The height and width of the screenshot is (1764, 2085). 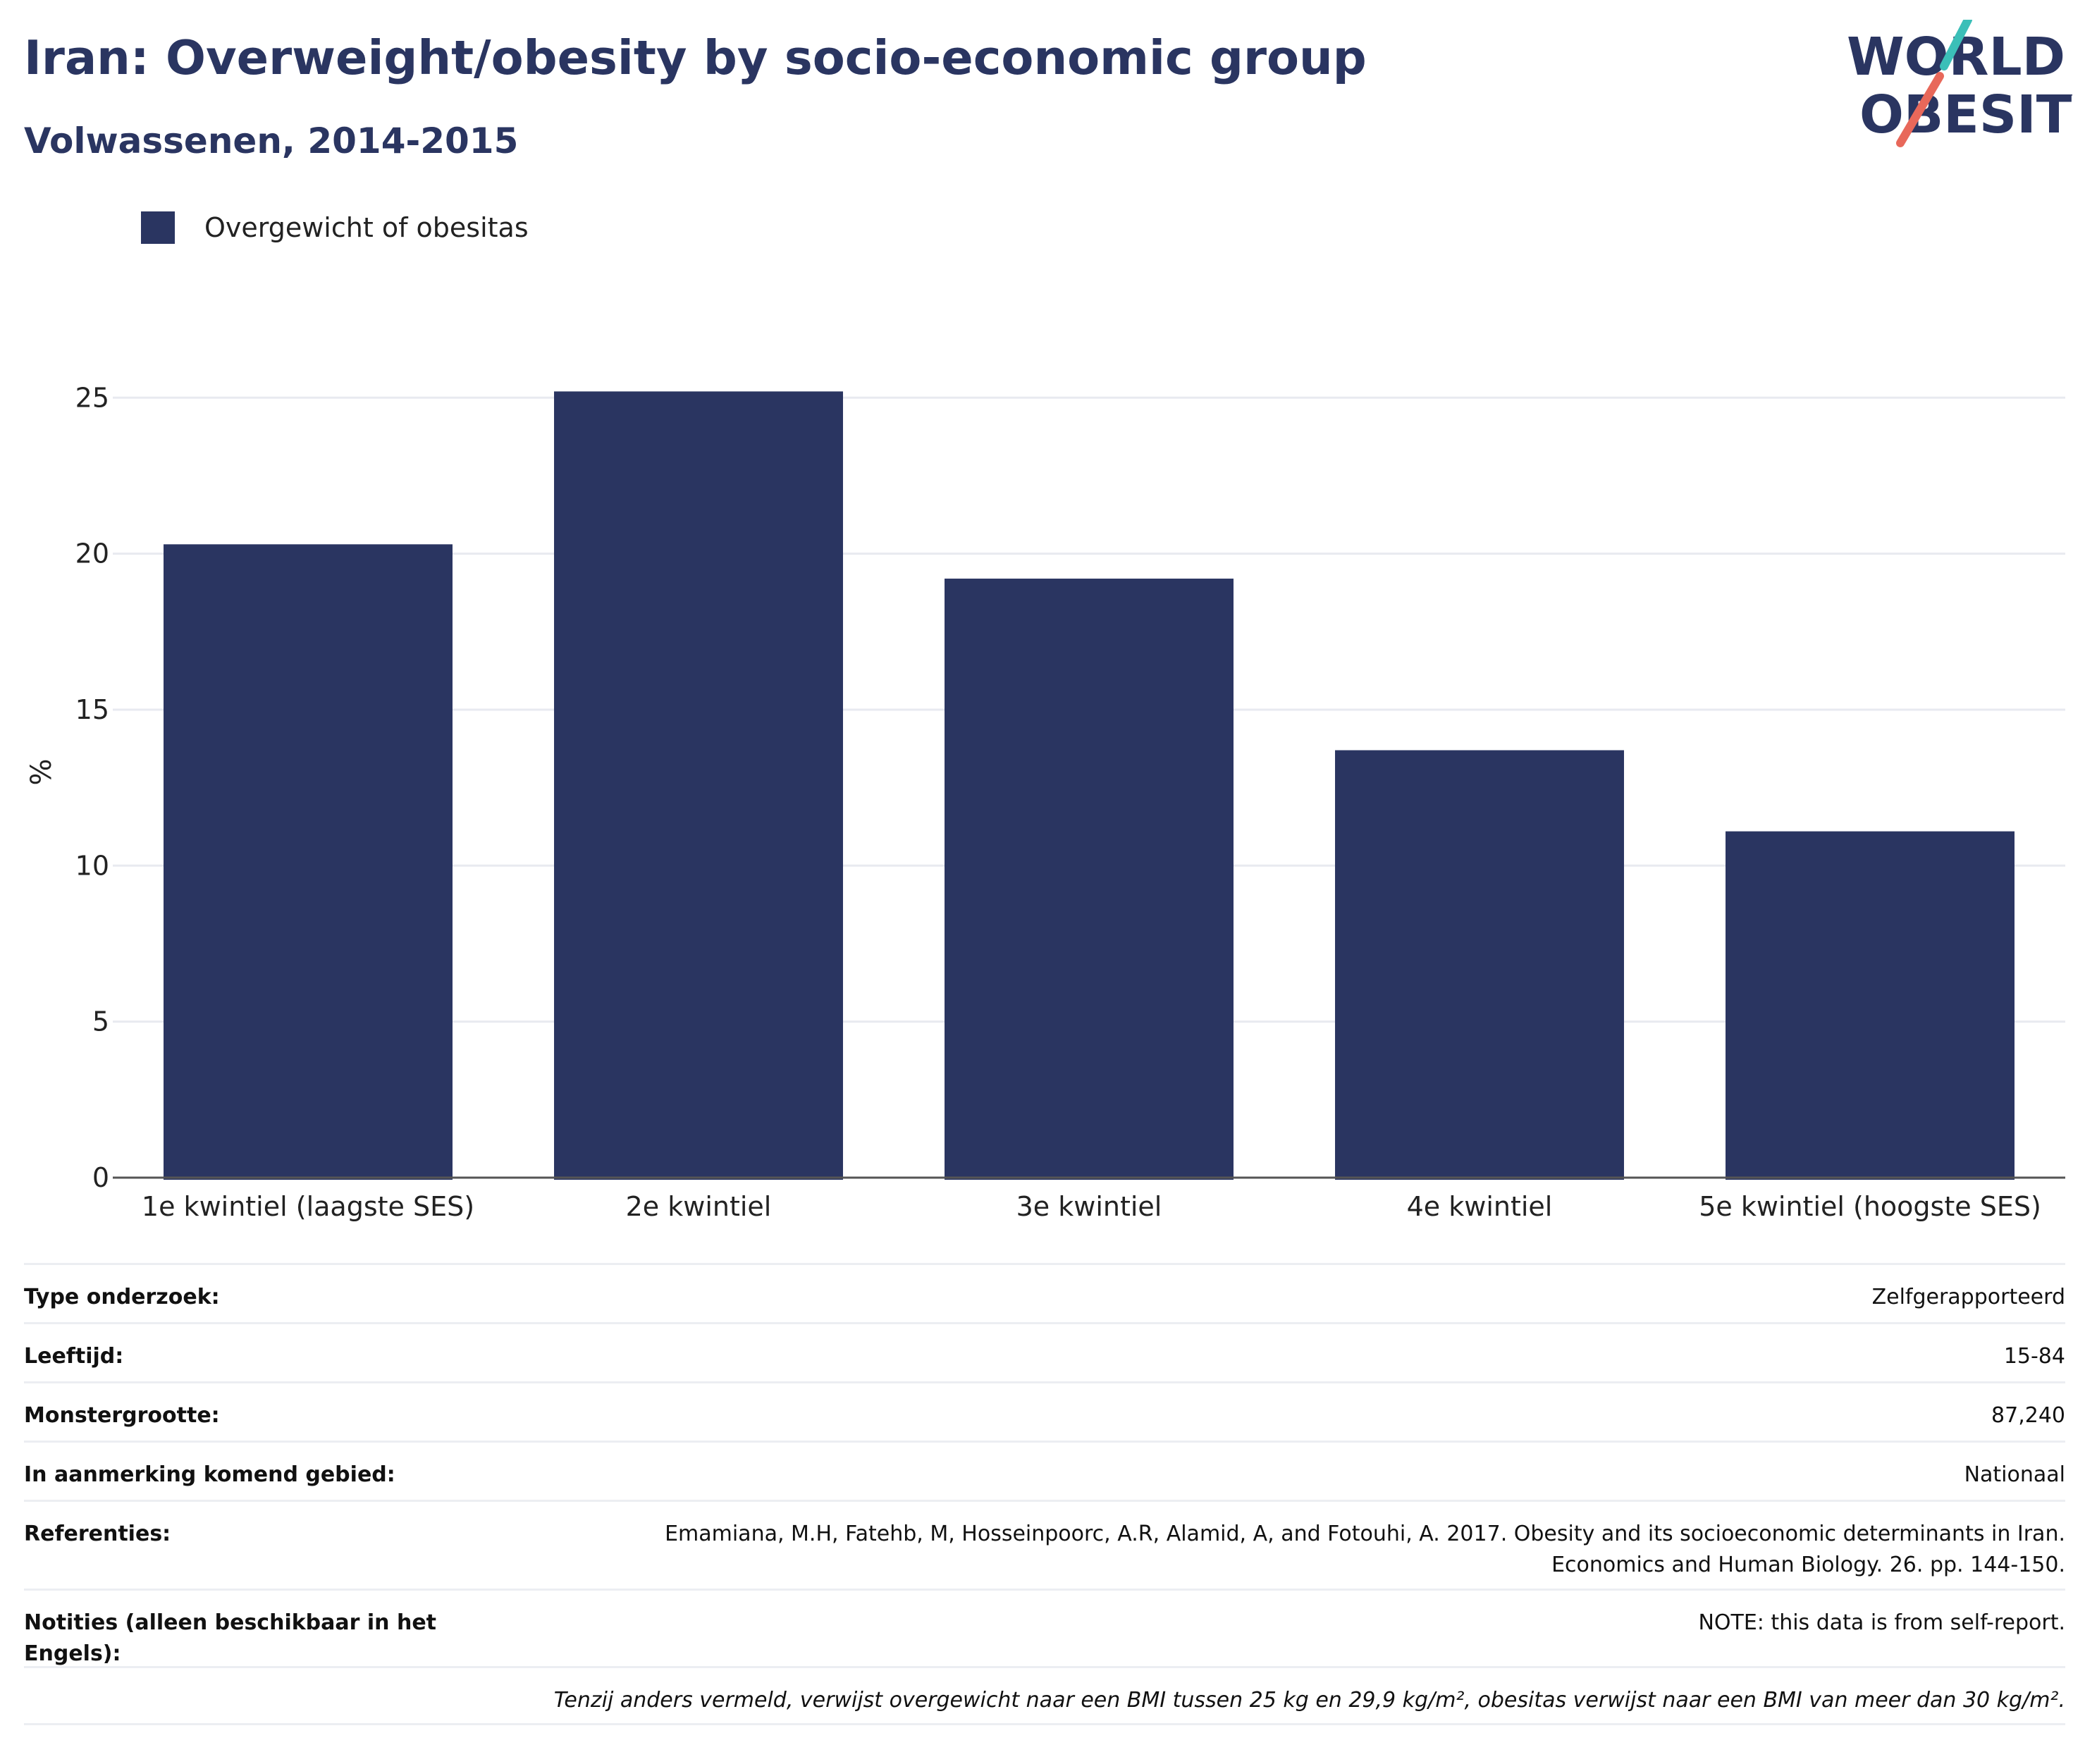 What do you see at coordinates (699, 1206) in the screenshot?
I see `x-tick-label: 2e kwintiel` at bounding box center [699, 1206].